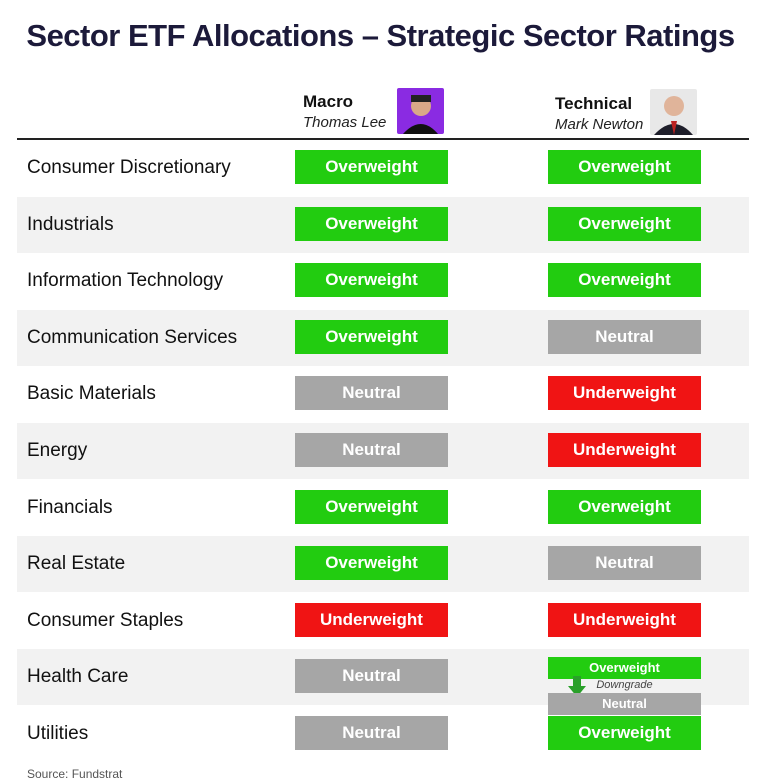 This screenshot has height=784, width=761. What do you see at coordinates (599, 124) in the screenshot?
I see `column-name: Mark Newton` at bounding box center [599, 124].